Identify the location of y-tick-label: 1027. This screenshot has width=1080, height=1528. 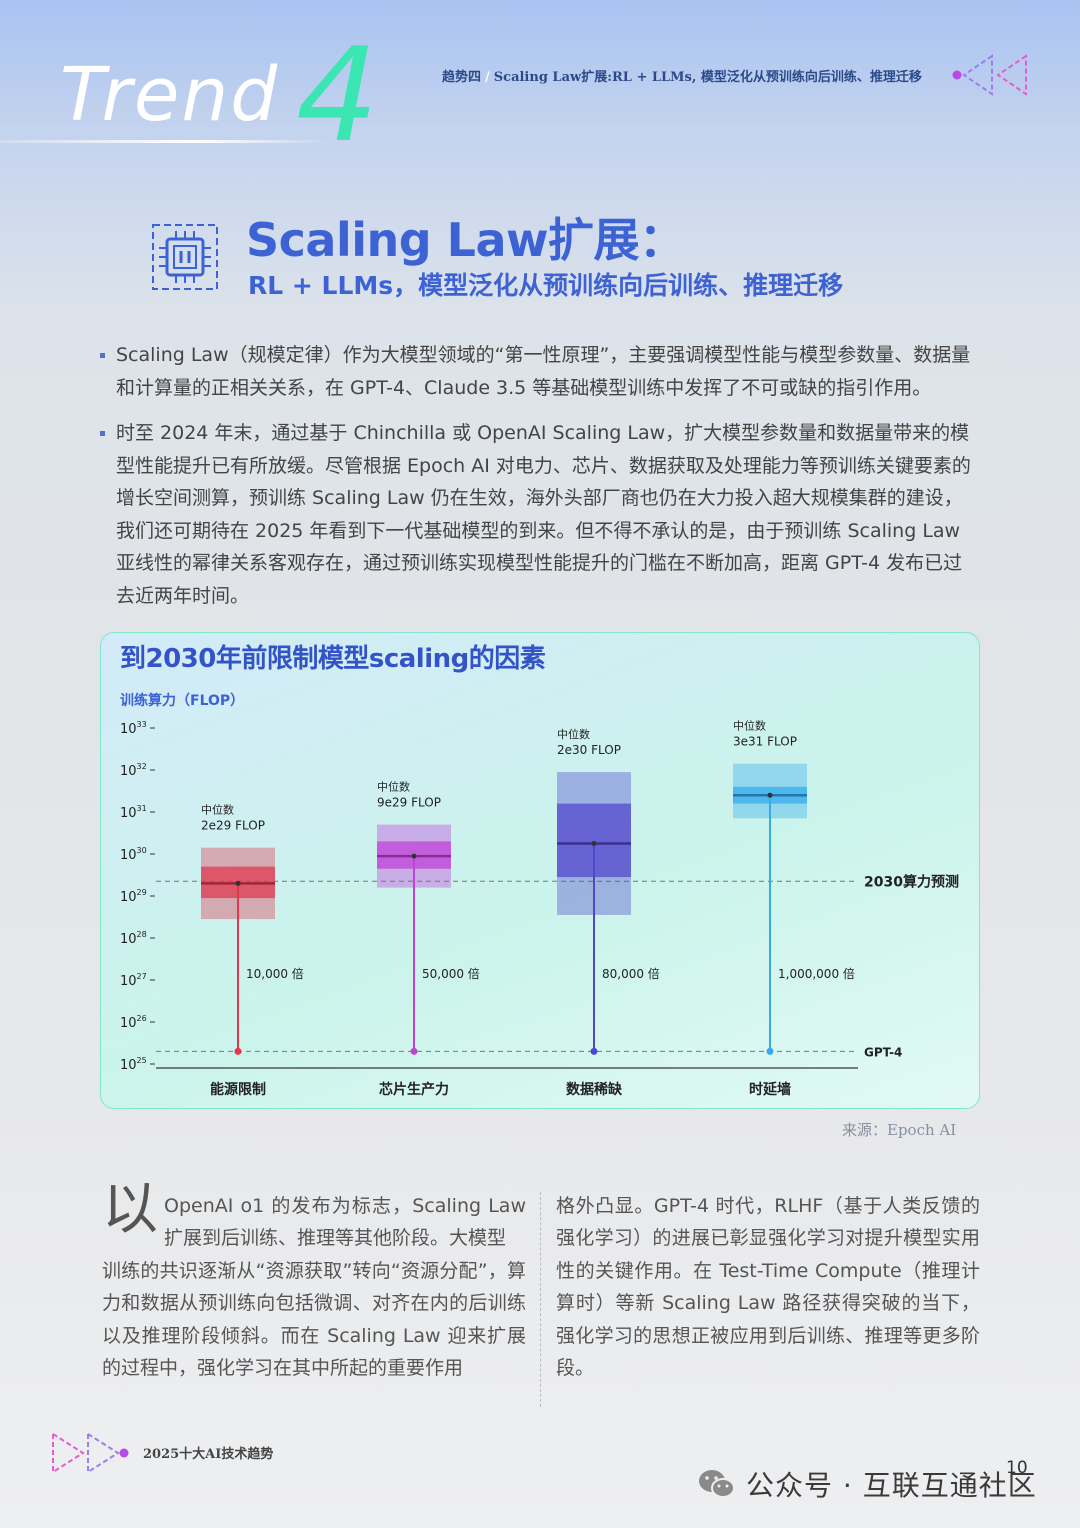
(133, 980).